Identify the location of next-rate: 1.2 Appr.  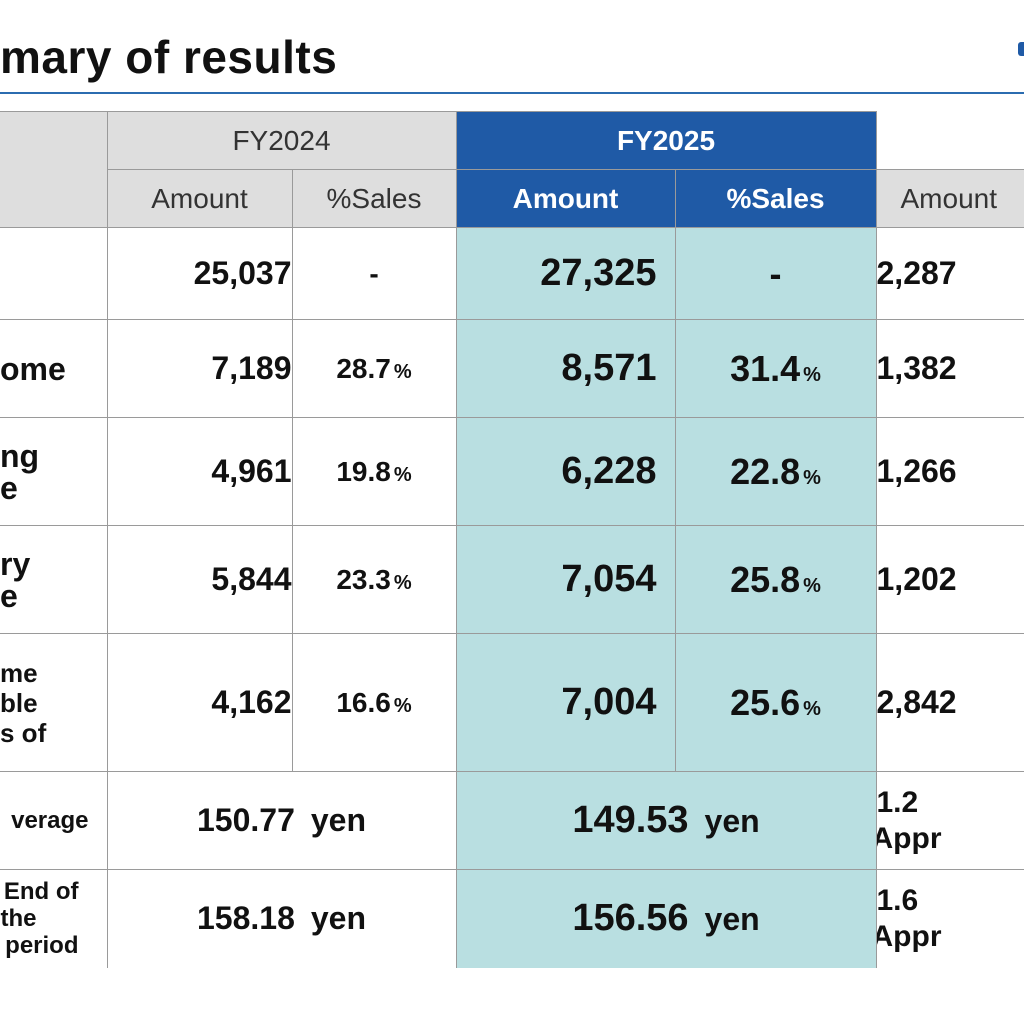
(949, 820).